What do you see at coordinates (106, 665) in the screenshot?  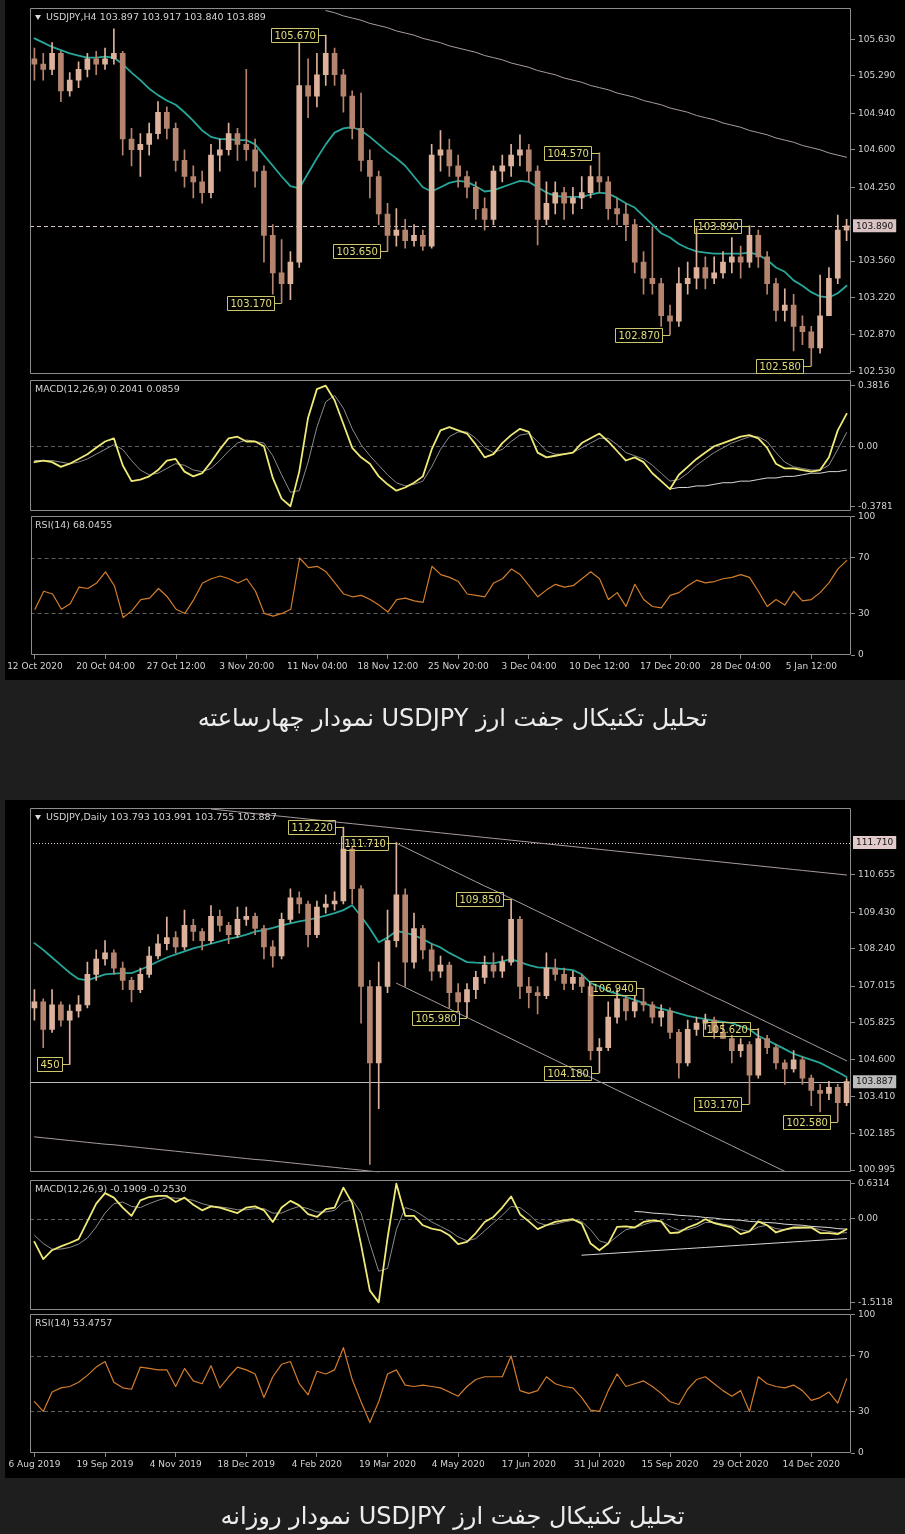 I see `x-tick-label: 20 Oct 04:00` at bounding box center [106, 665].